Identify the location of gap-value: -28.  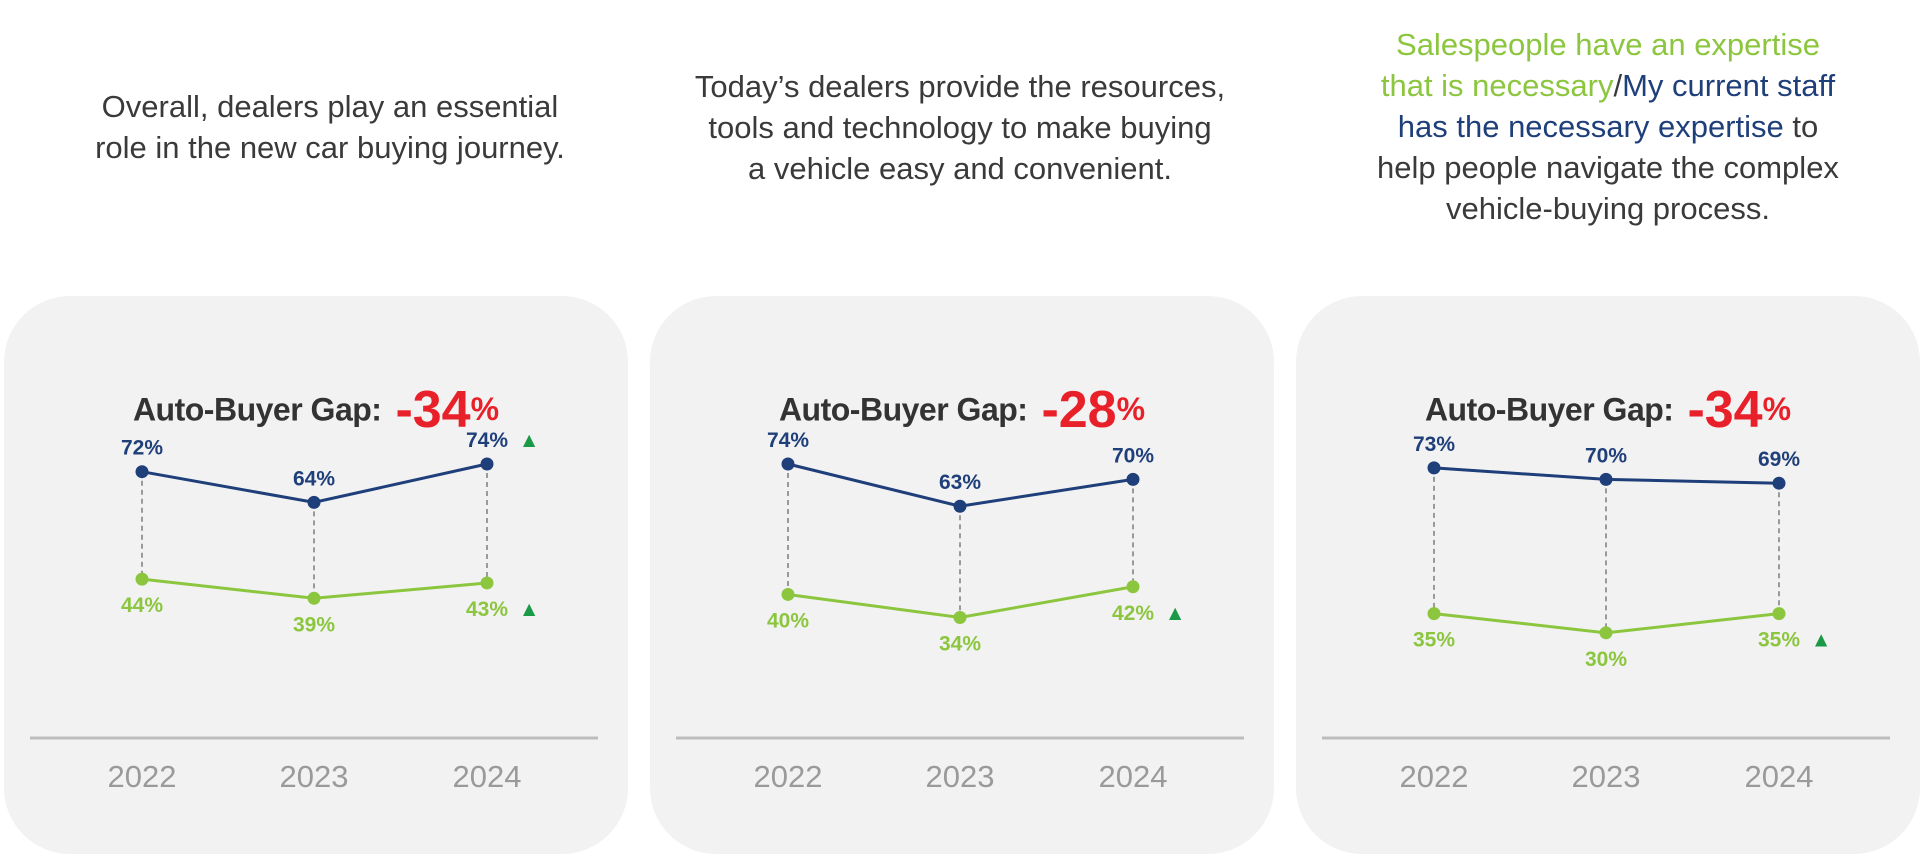
(1079, 410).